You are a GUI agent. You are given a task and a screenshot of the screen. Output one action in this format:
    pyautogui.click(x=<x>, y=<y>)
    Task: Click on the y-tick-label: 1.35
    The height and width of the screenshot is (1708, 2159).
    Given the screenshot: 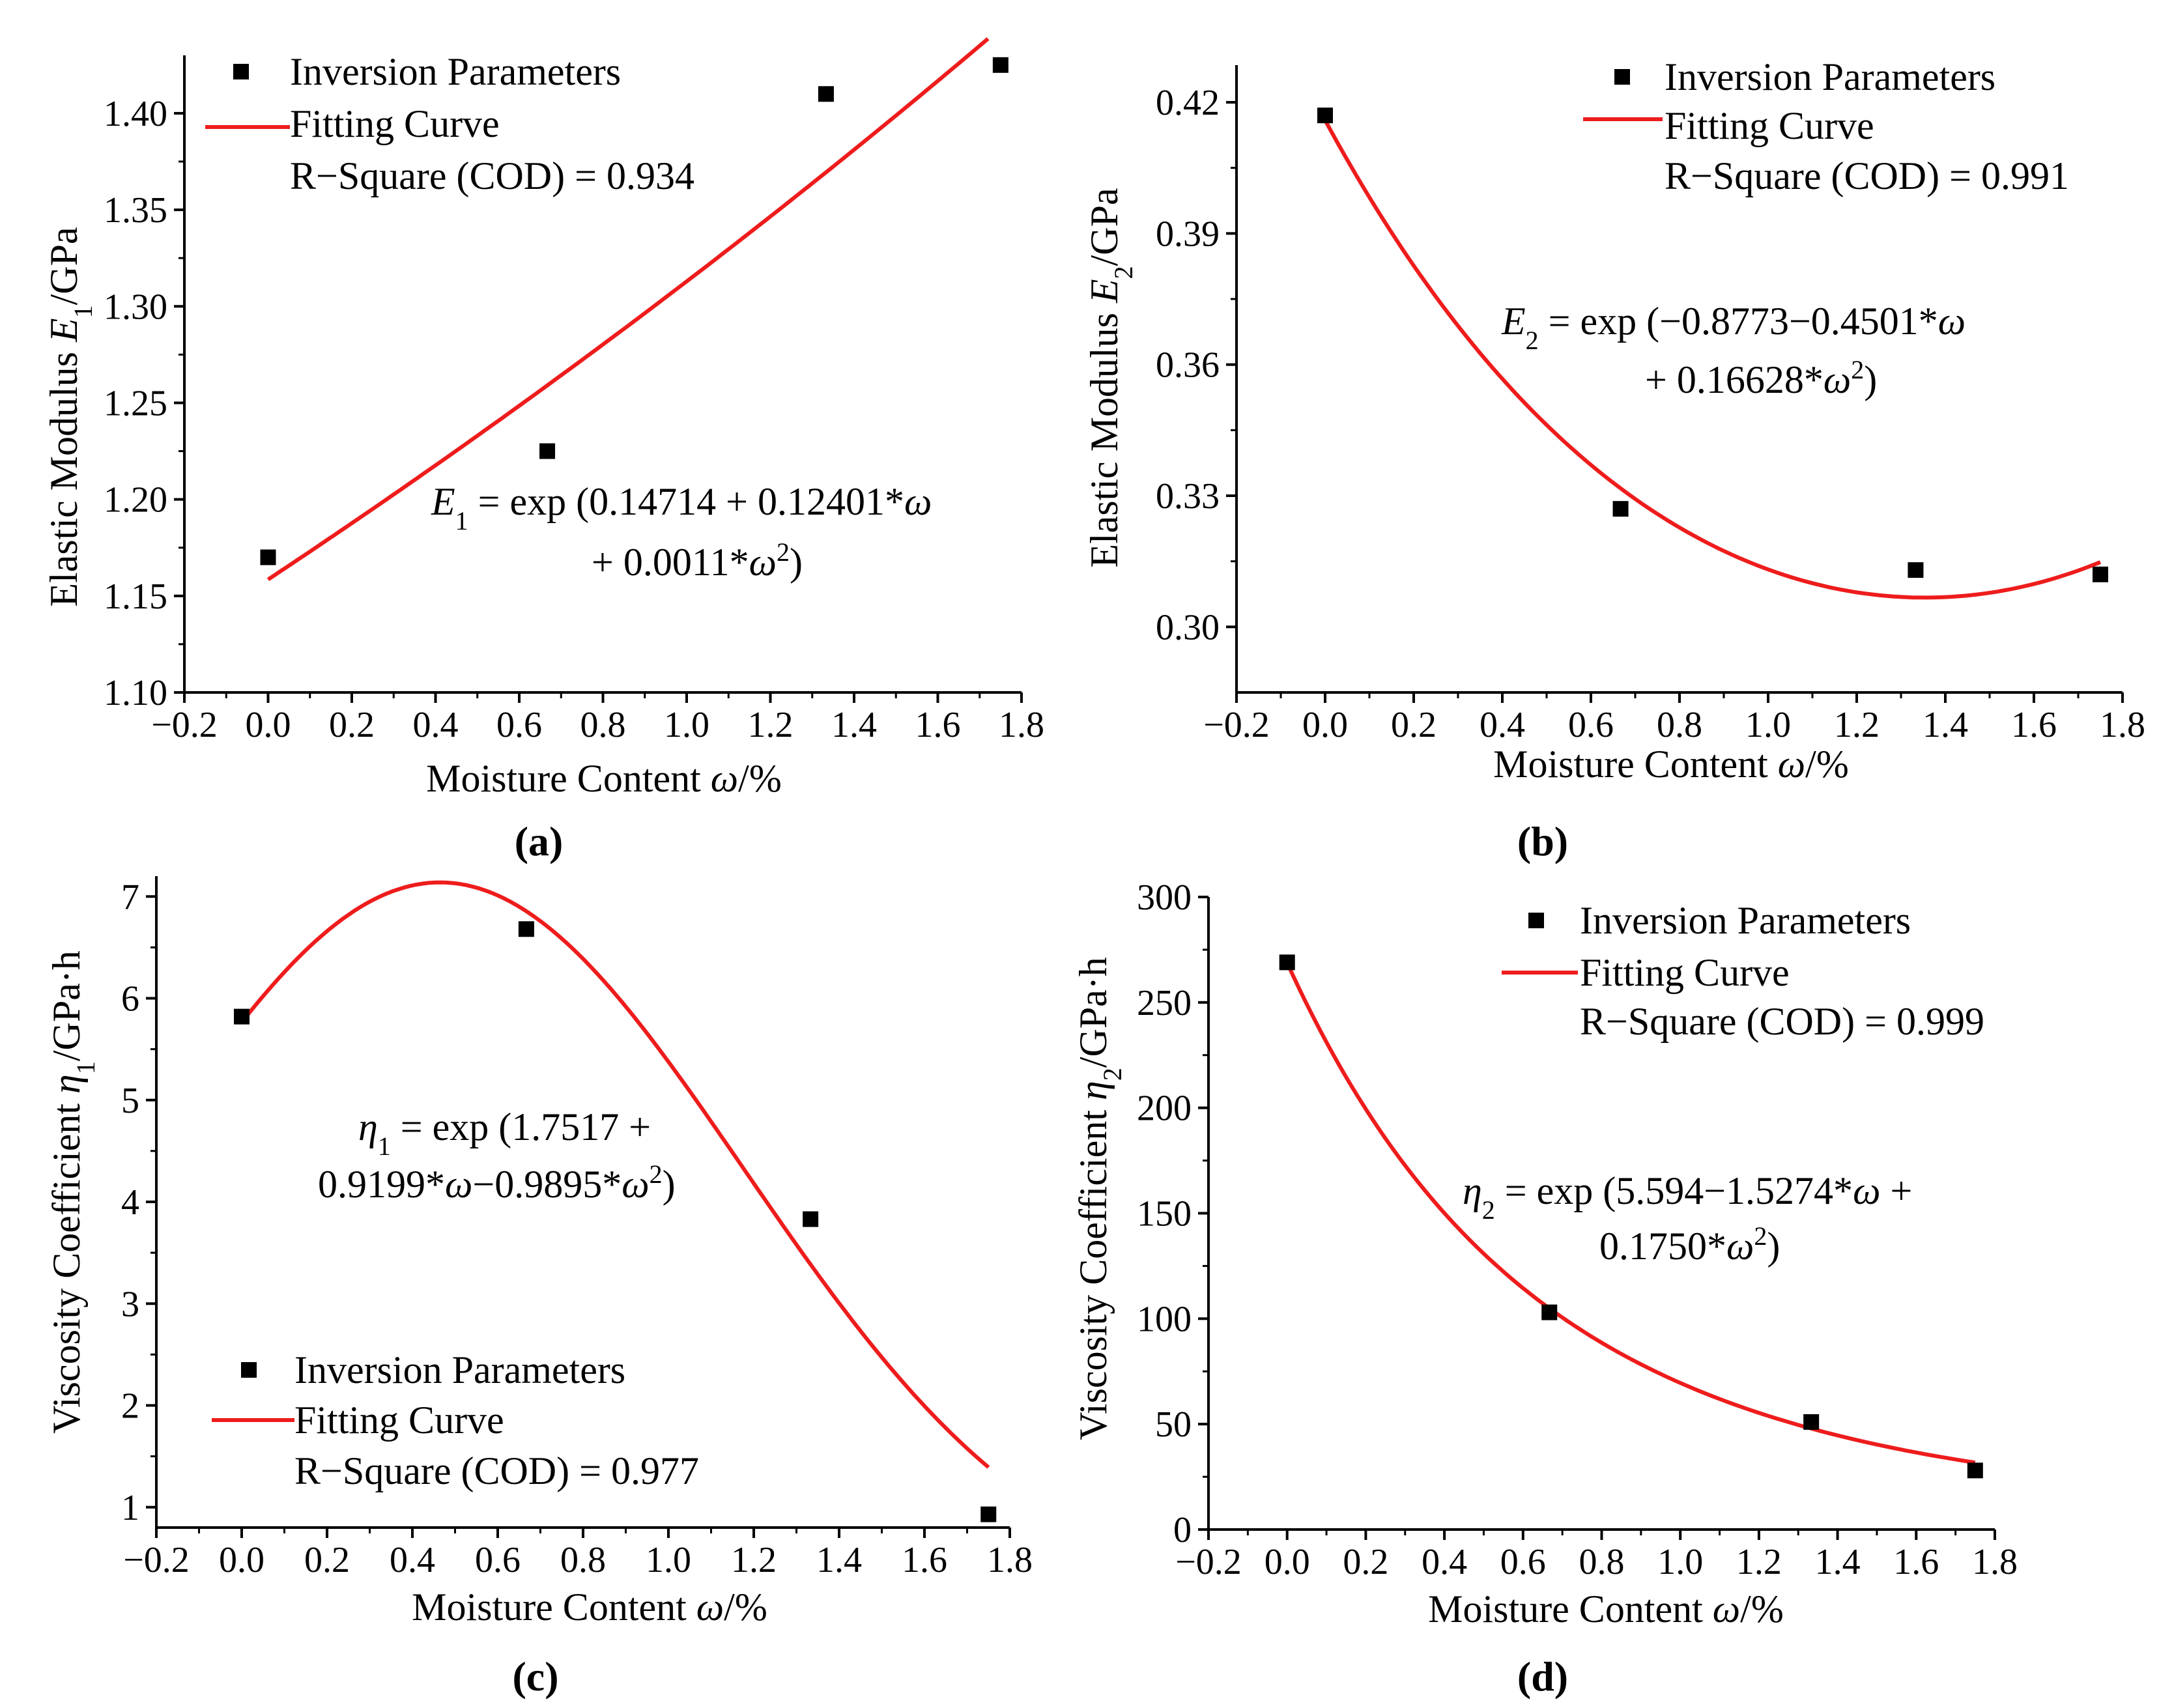 What is the action you would take?
    pyautogui.click(x=135, y=211)
    